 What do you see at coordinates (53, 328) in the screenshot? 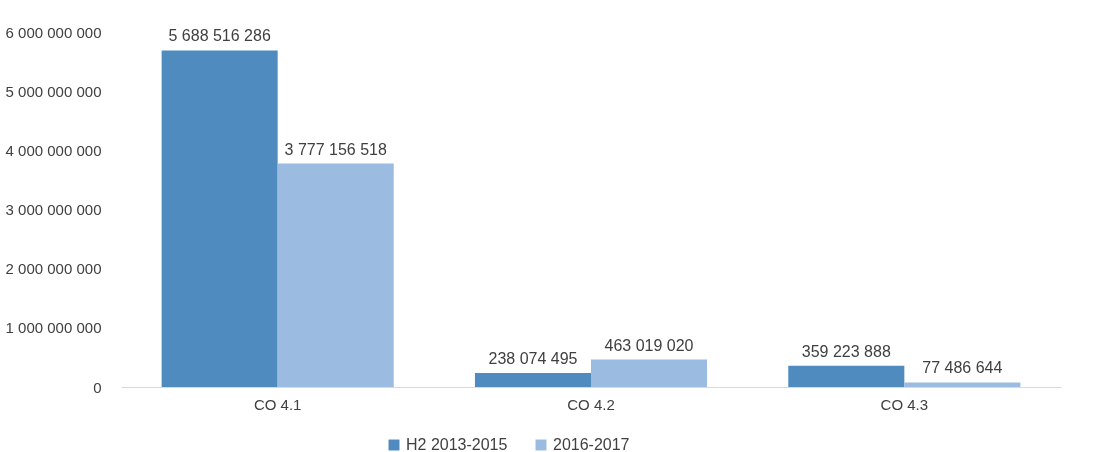
I see `y-tick-label: 1 000 000 000` at bounding box center [53, 328].